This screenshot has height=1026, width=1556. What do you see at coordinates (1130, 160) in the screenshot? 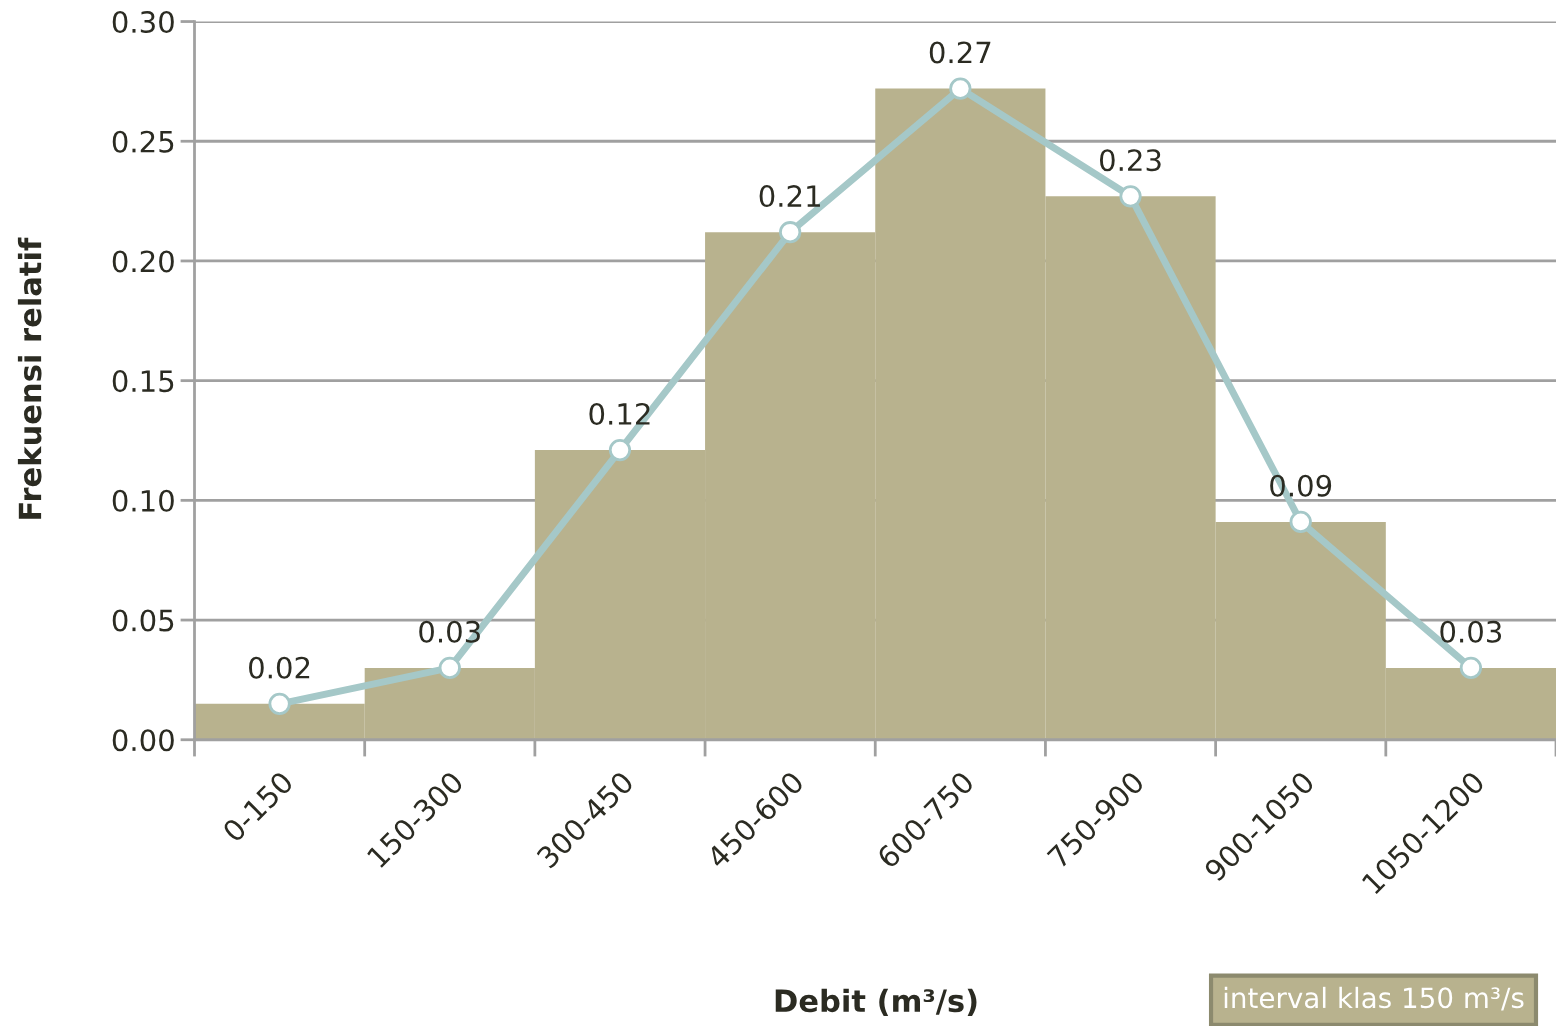
I see `data-label: 0.23` at bounding box center [1130, 160].